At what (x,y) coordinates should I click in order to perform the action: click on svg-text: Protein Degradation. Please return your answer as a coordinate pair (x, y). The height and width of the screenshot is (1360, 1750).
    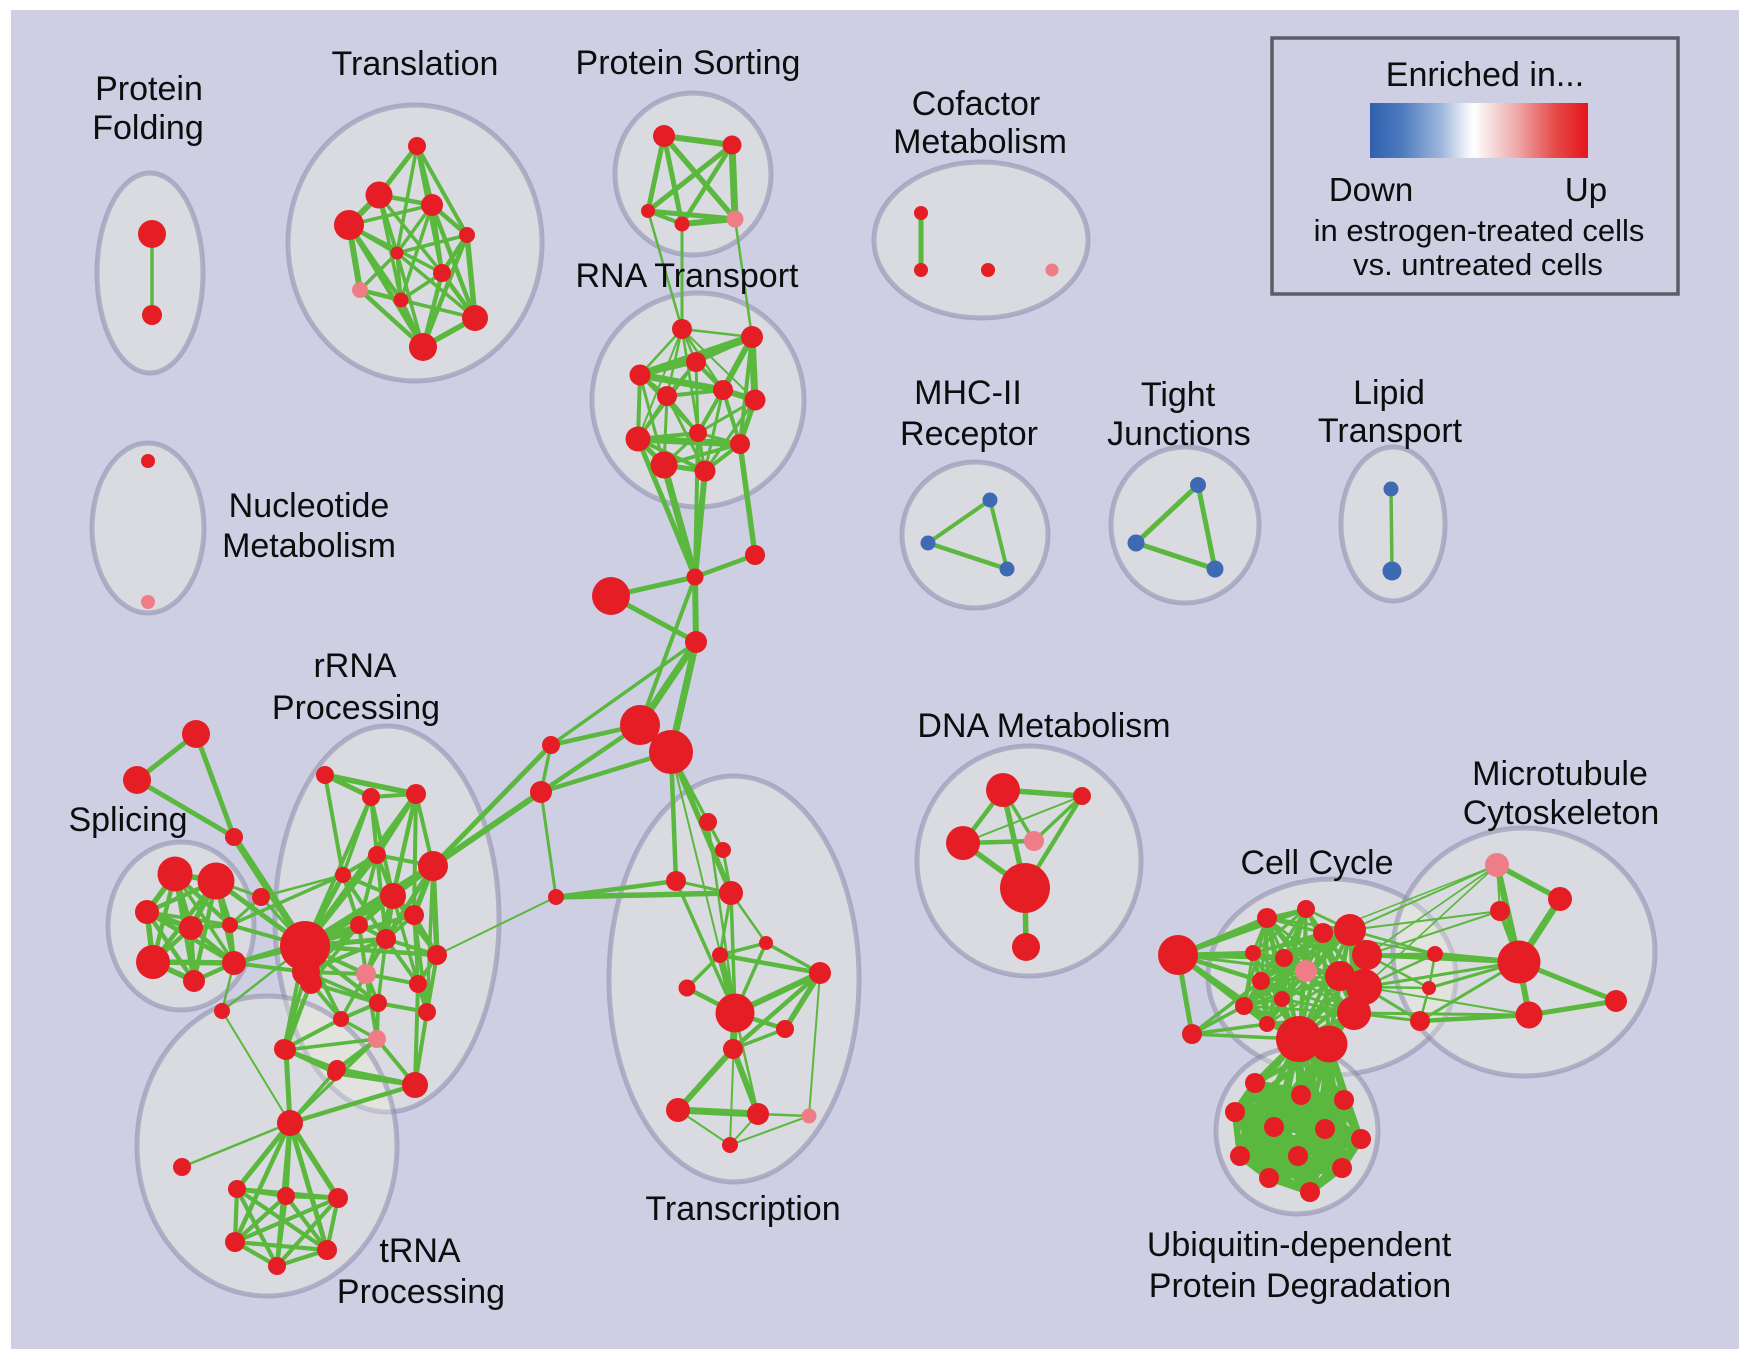
    Looking at the image, I should click on (1300, 1286).